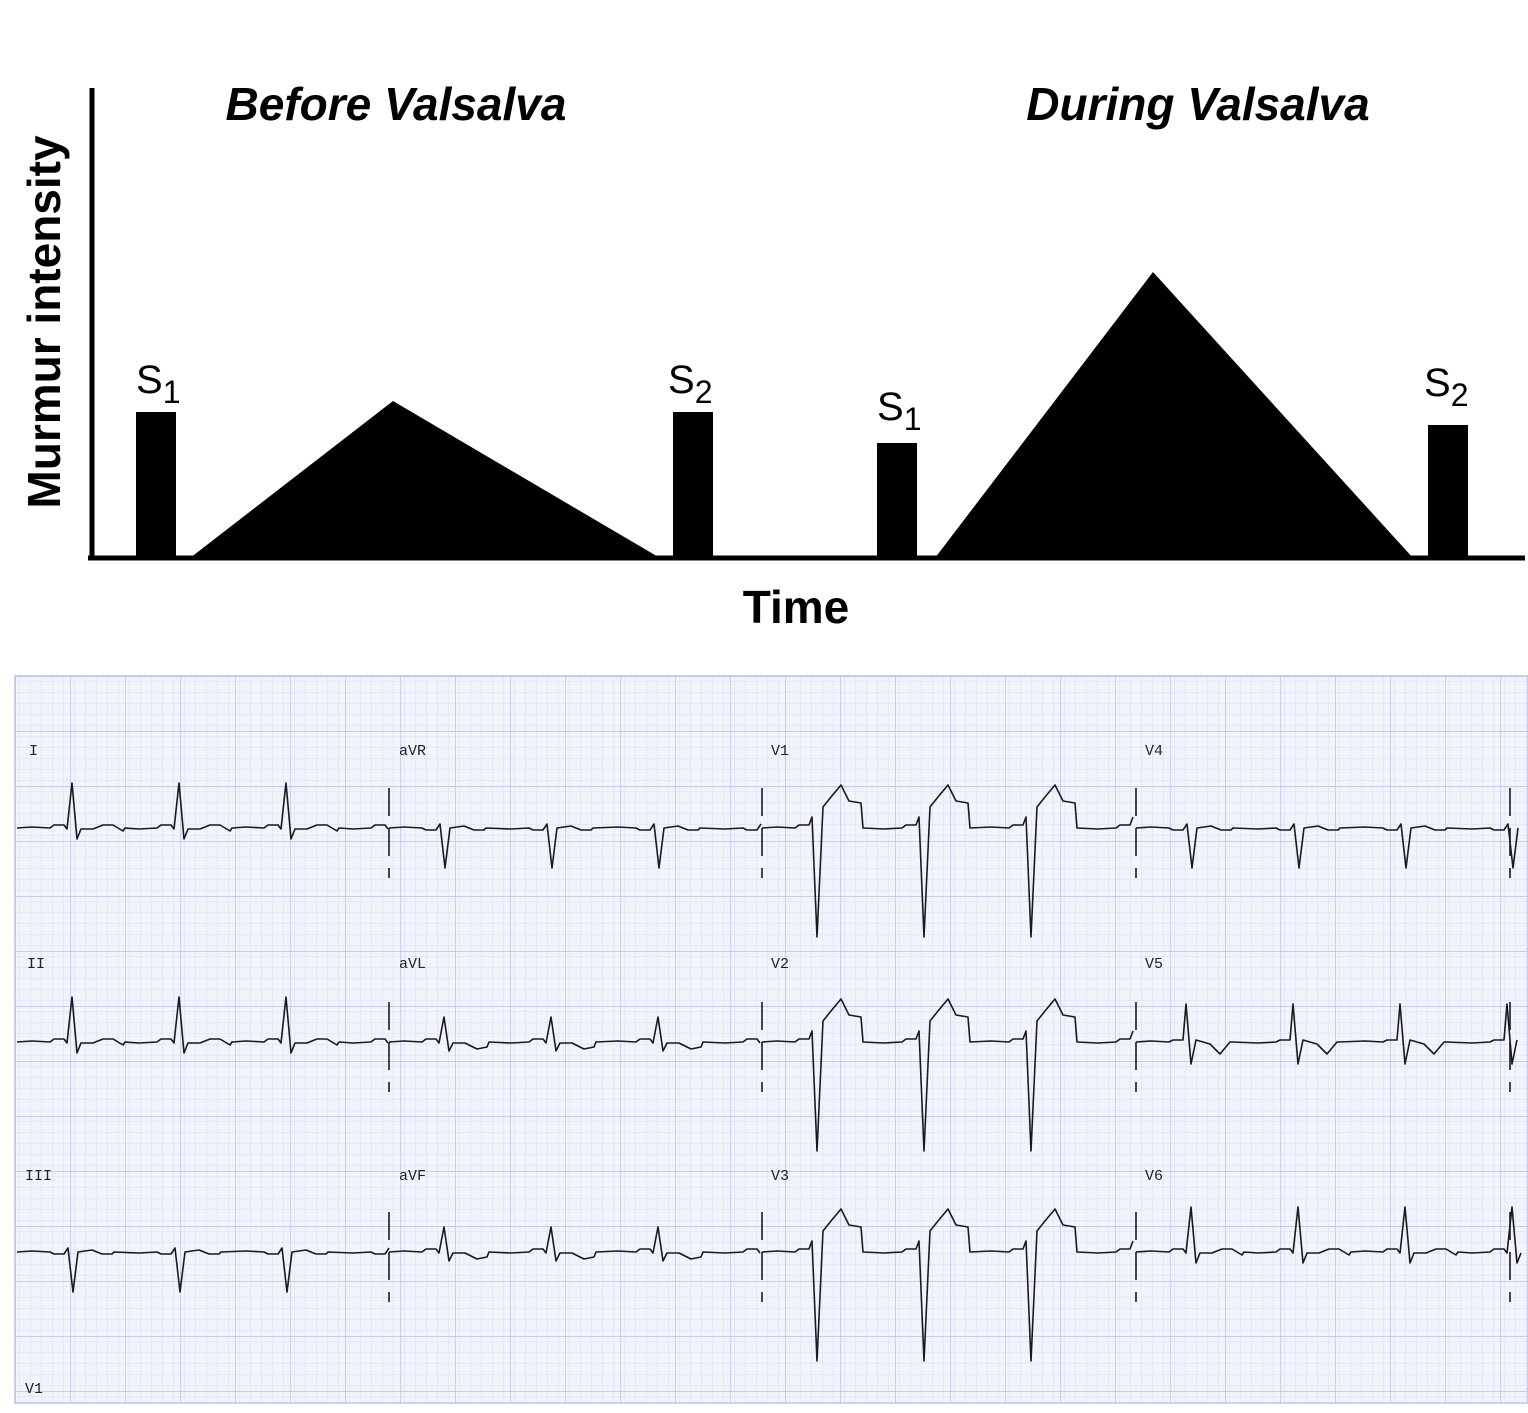 The width and height of the screenshot is (1528, 1413). I want to click on panel-title-during: During Valsalva, so click(1197, 104).